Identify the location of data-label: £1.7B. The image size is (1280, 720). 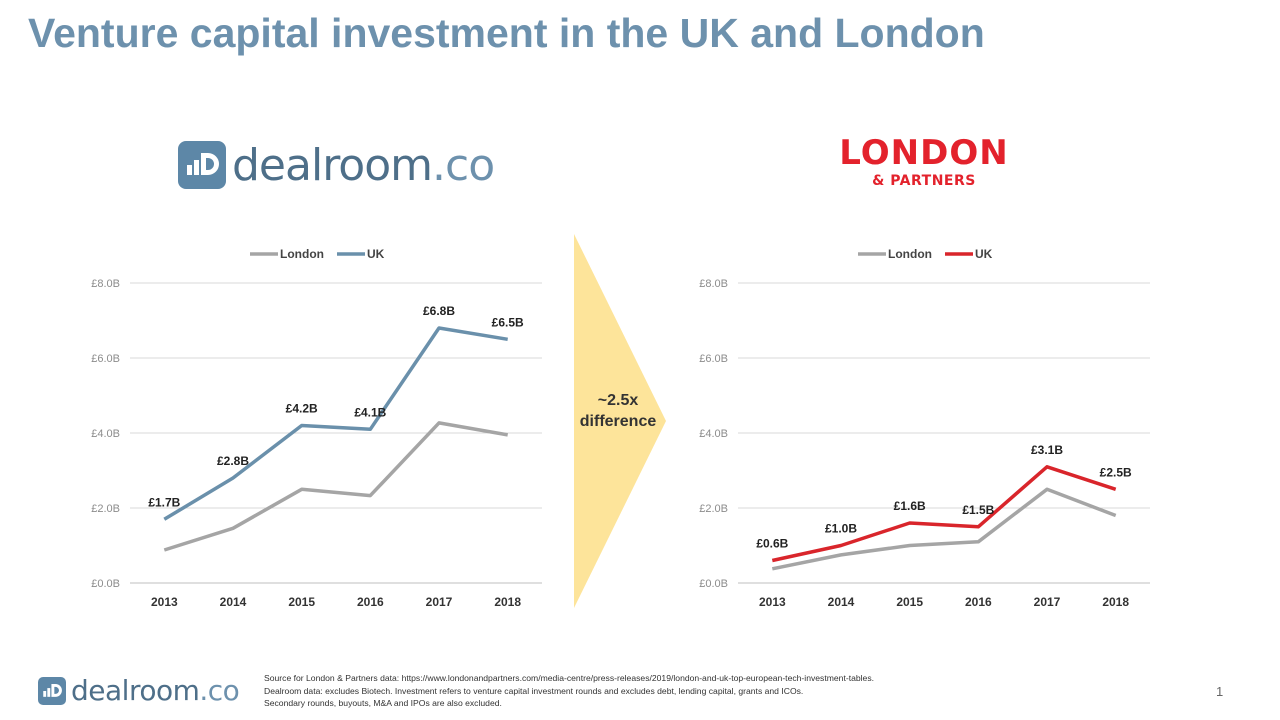
(164, 502).